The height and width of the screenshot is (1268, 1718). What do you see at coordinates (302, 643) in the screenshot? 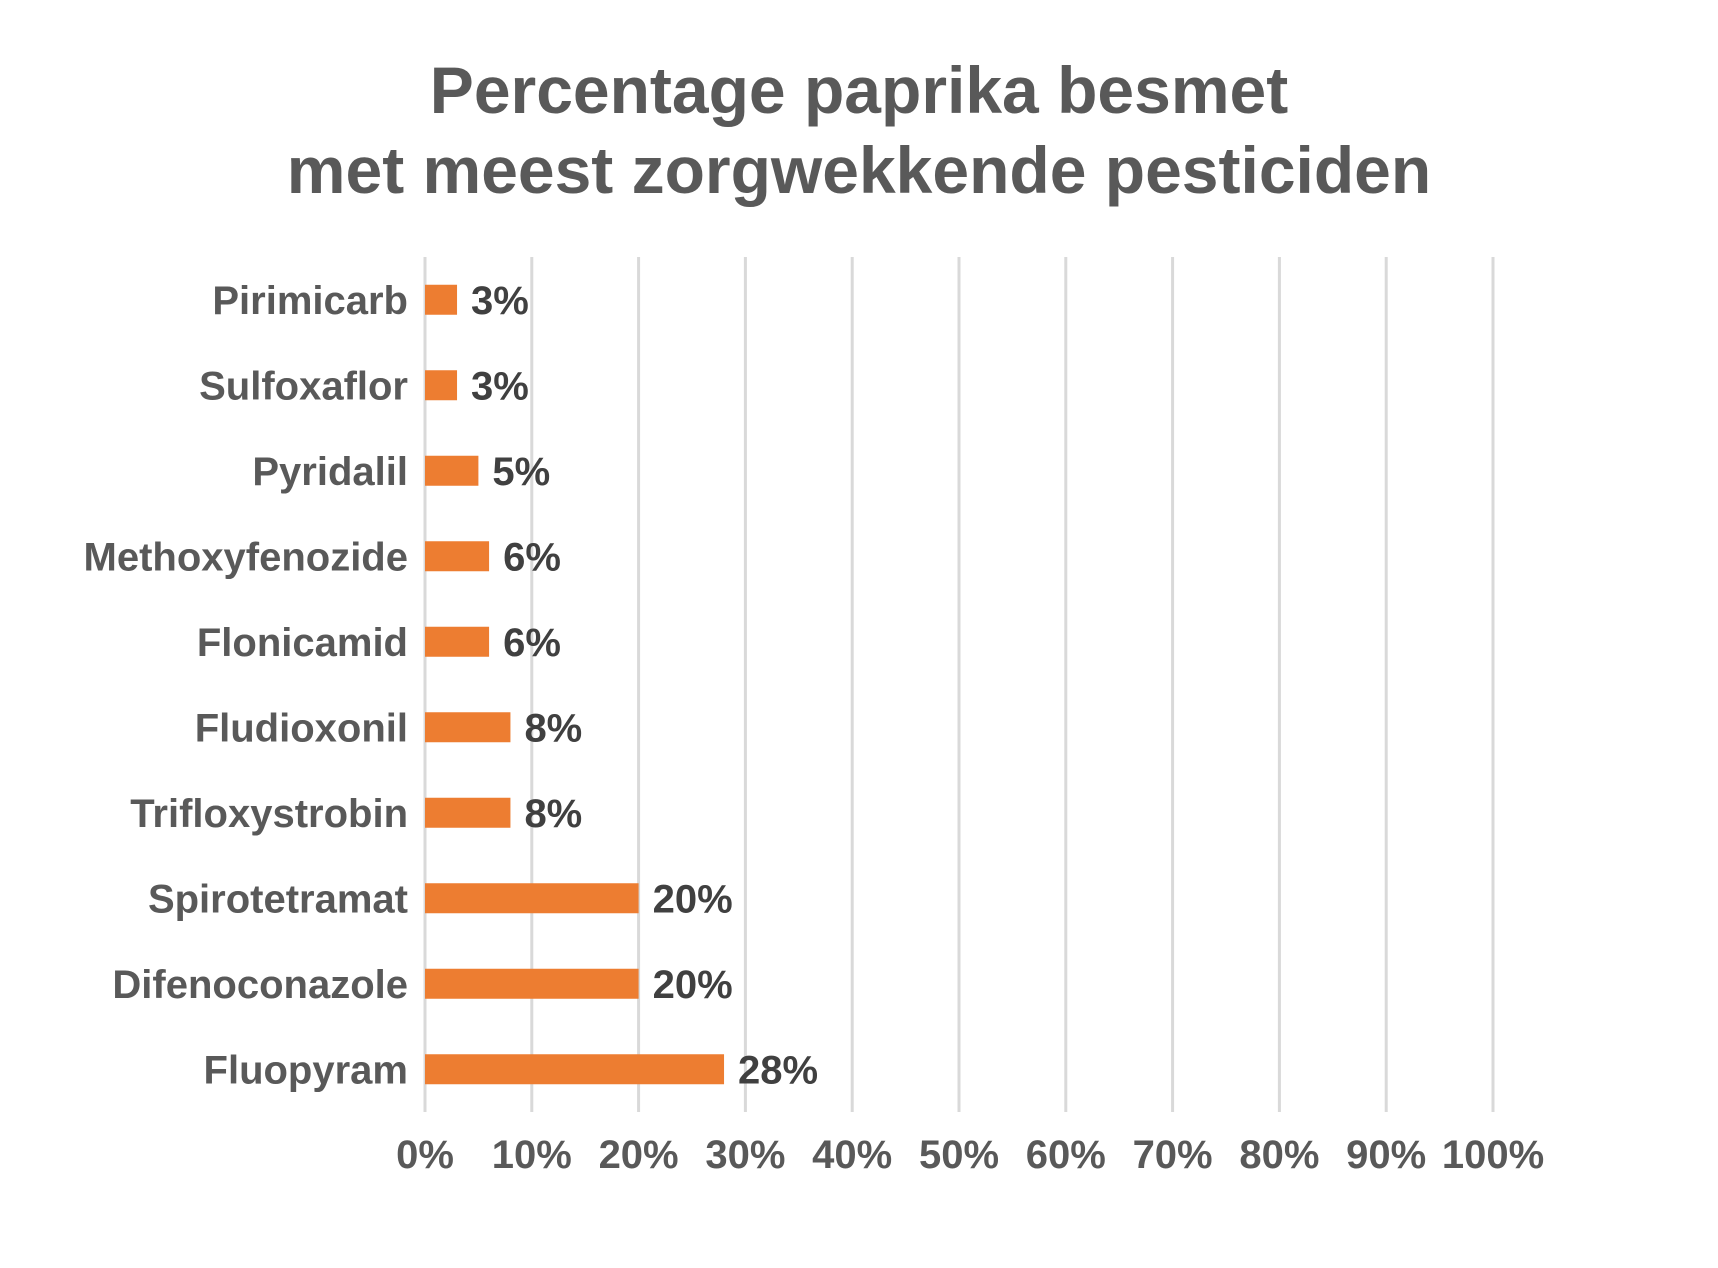
I see `category-label: Flonicamid` at bounding box center [302, 643].